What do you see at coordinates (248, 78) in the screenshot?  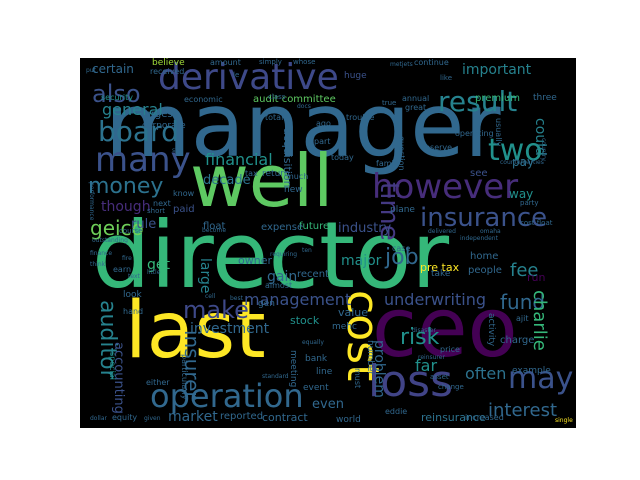 I see `word-derivative: derivative` at bounding box center [248, 78].